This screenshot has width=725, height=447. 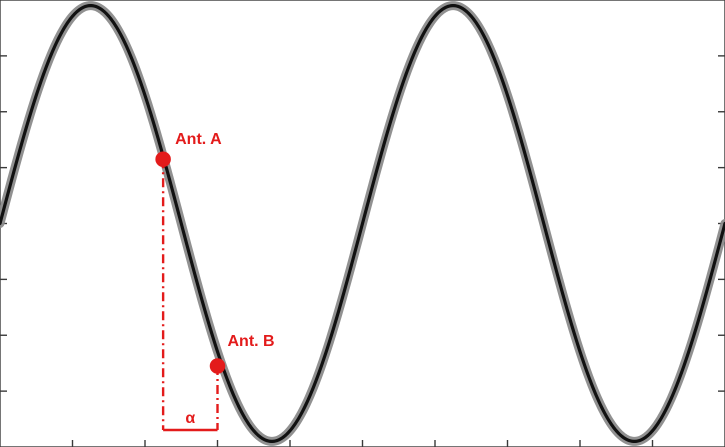 What do you see at coordinates (362, 443) in the screenshot?
I see `x-ticks-group` at bounding box center [362, 443].